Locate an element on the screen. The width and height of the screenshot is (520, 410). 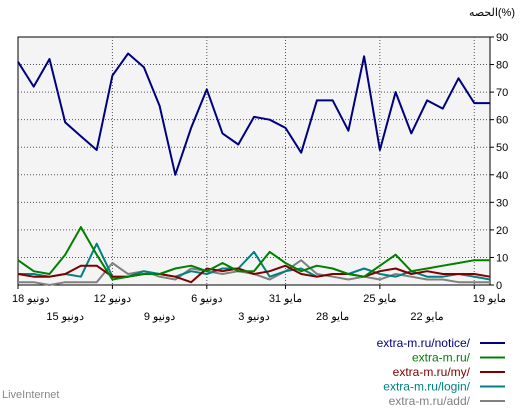
legend-label: extra-m.ru/add/ is located at coordinates (430, 399).